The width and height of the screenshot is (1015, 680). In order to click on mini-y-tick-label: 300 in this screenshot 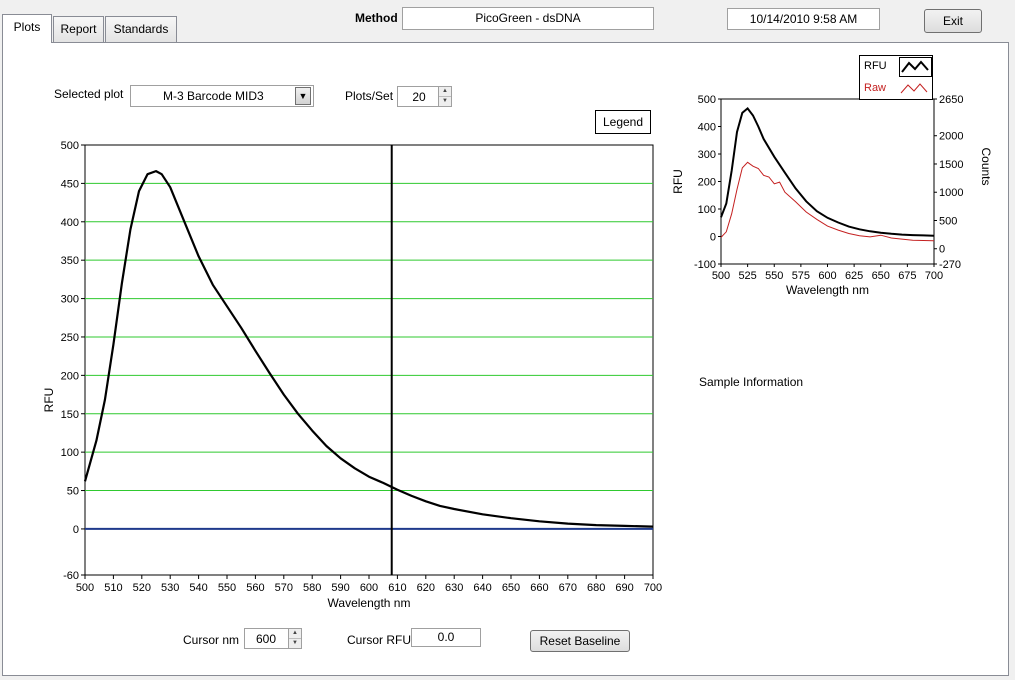, I will do `click(707, 155)`.